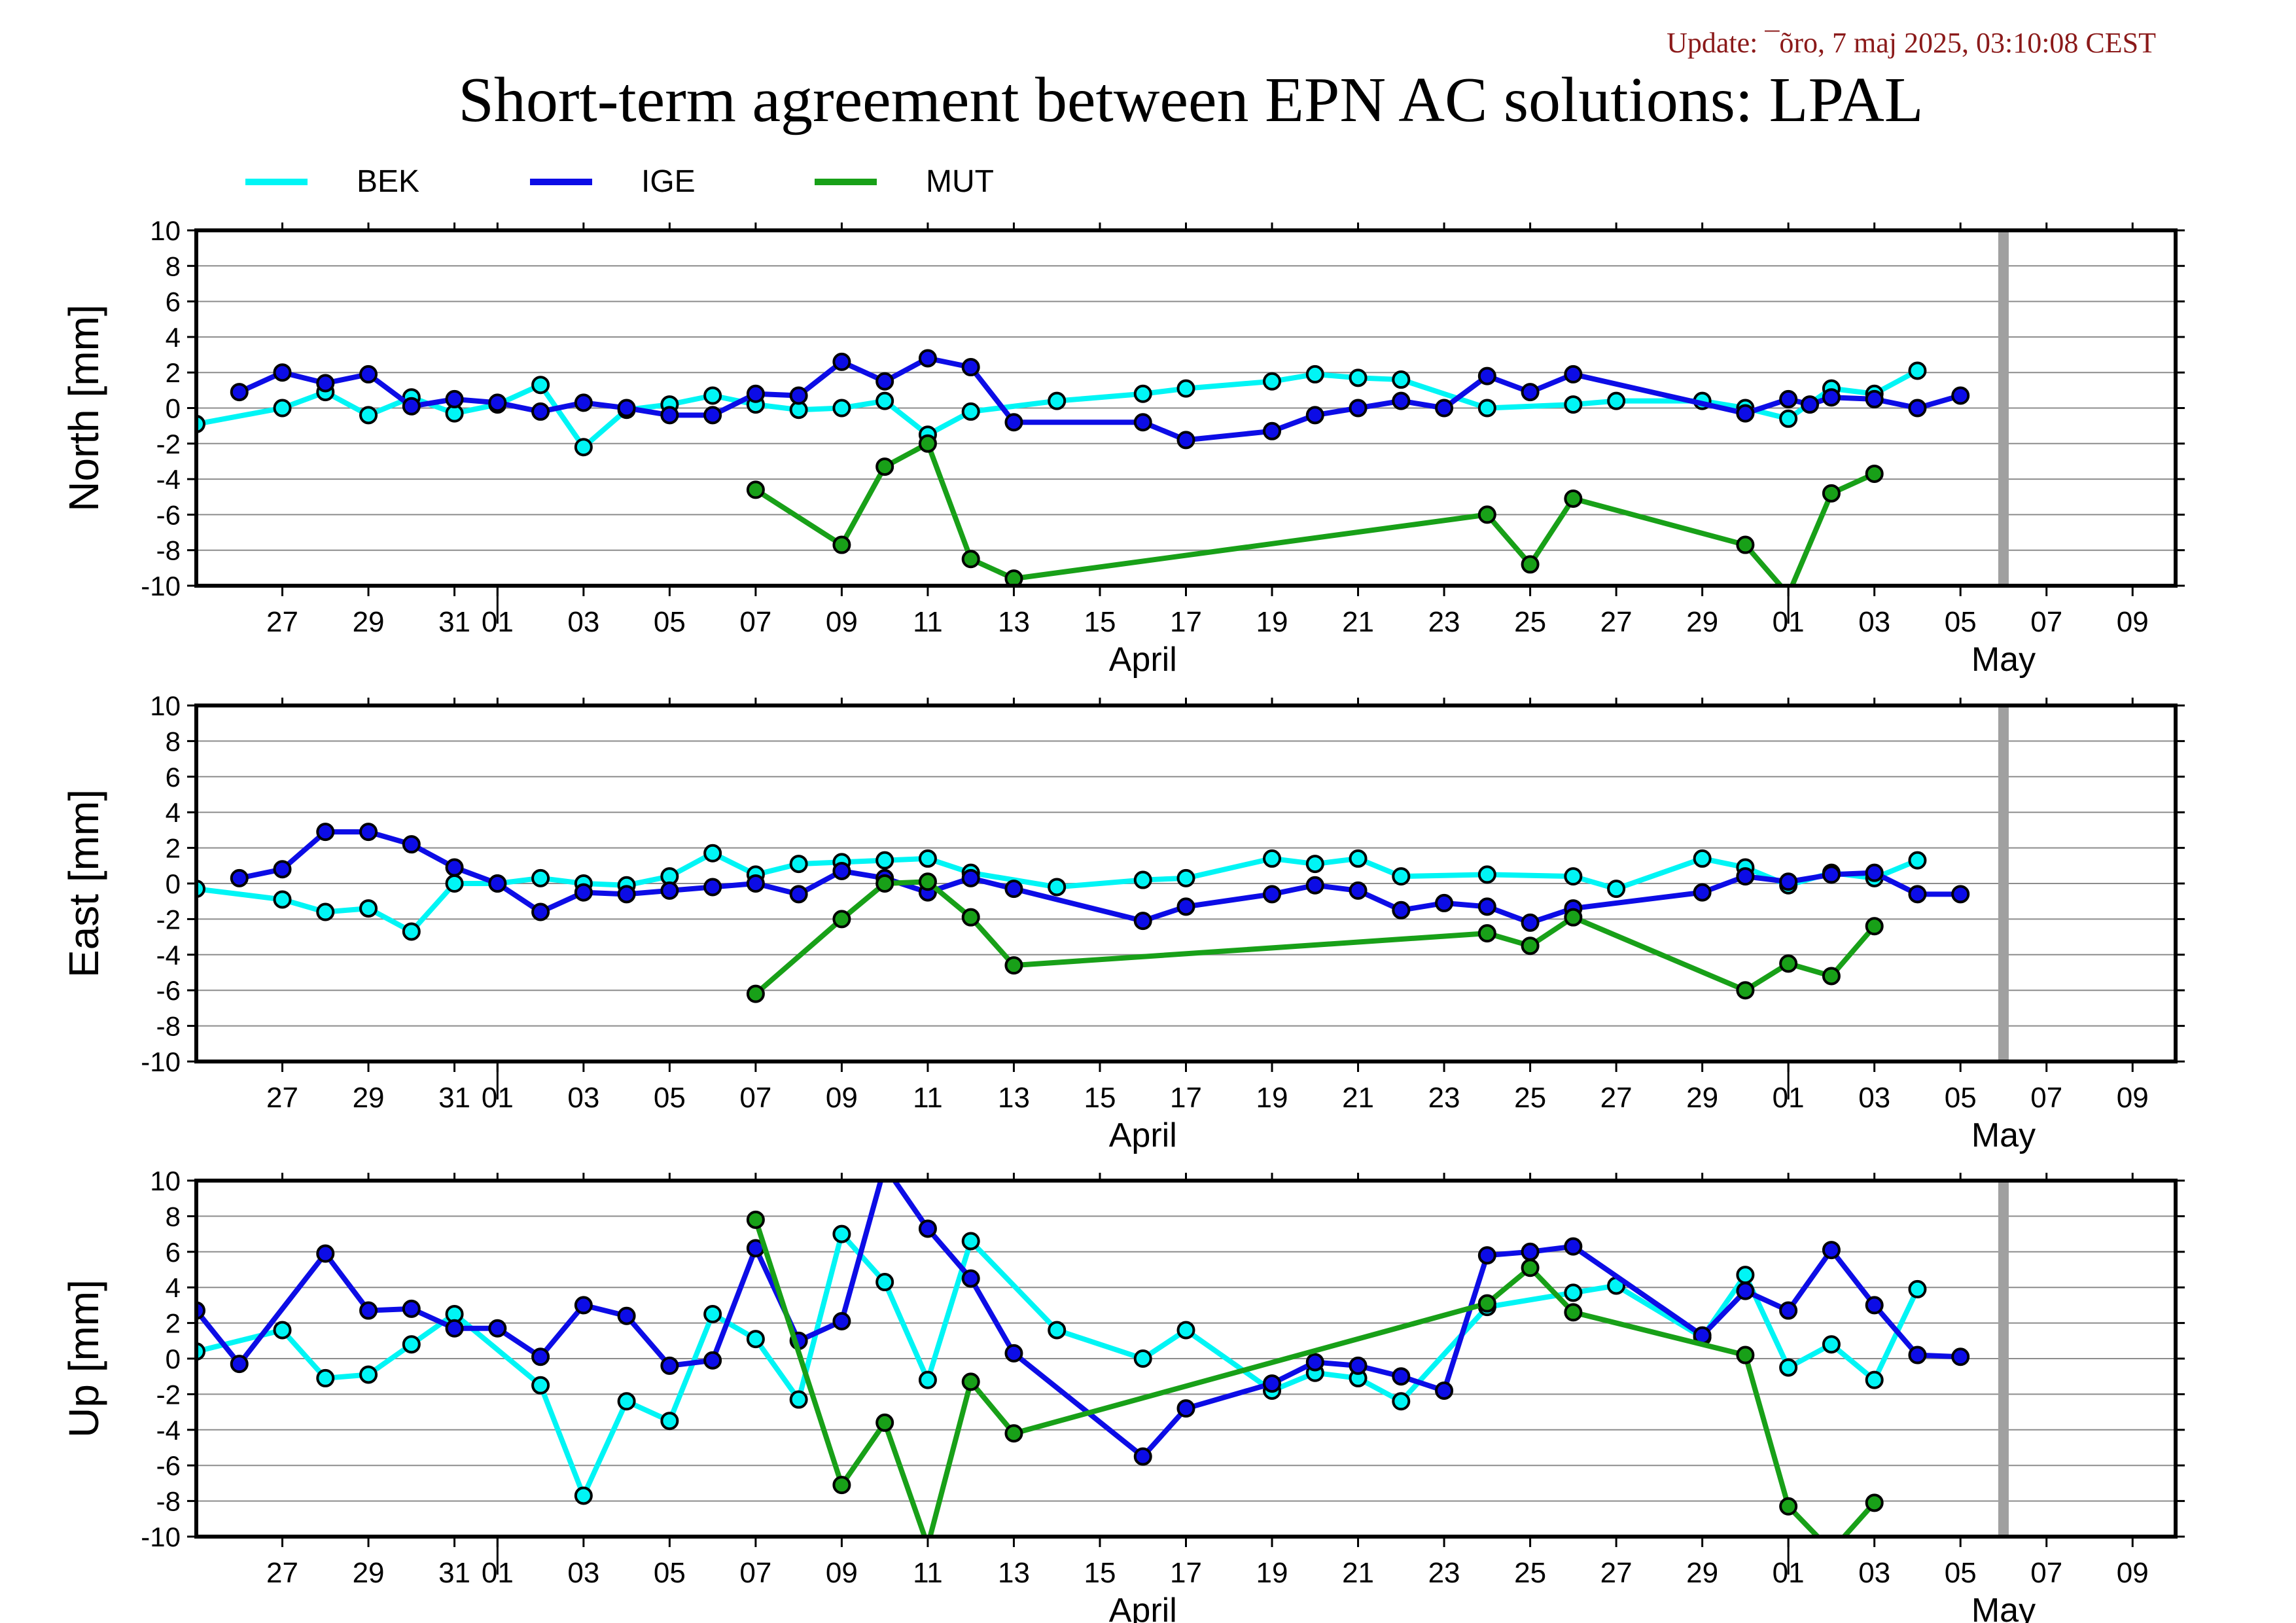 The width and height of the screenshot is (2296, 1623). What do you see at coordinates (2004, 883) in the screenshot?
I see `today-marker` at bounding box center [2004, 883].